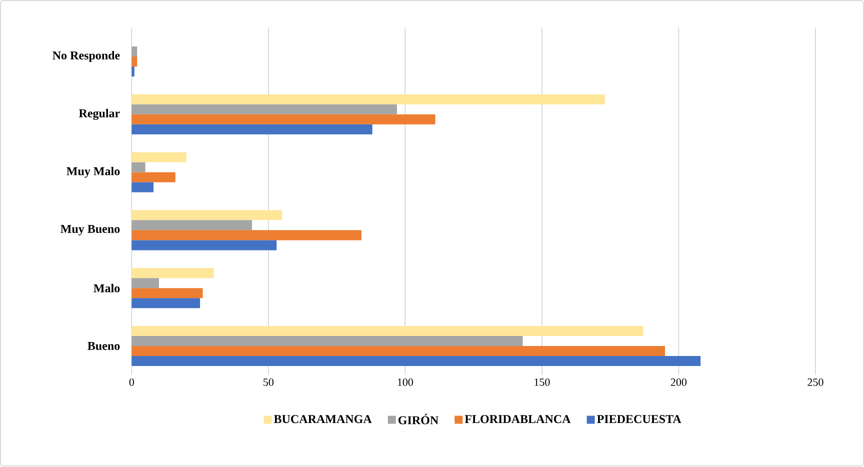 Image resolution: width=864 pixels, height=467 pixels. What do you see at coordinates (93, 172) in the screenshot?
I see `y-tick-label: Muy Malo` at bounding box center [93, 172].